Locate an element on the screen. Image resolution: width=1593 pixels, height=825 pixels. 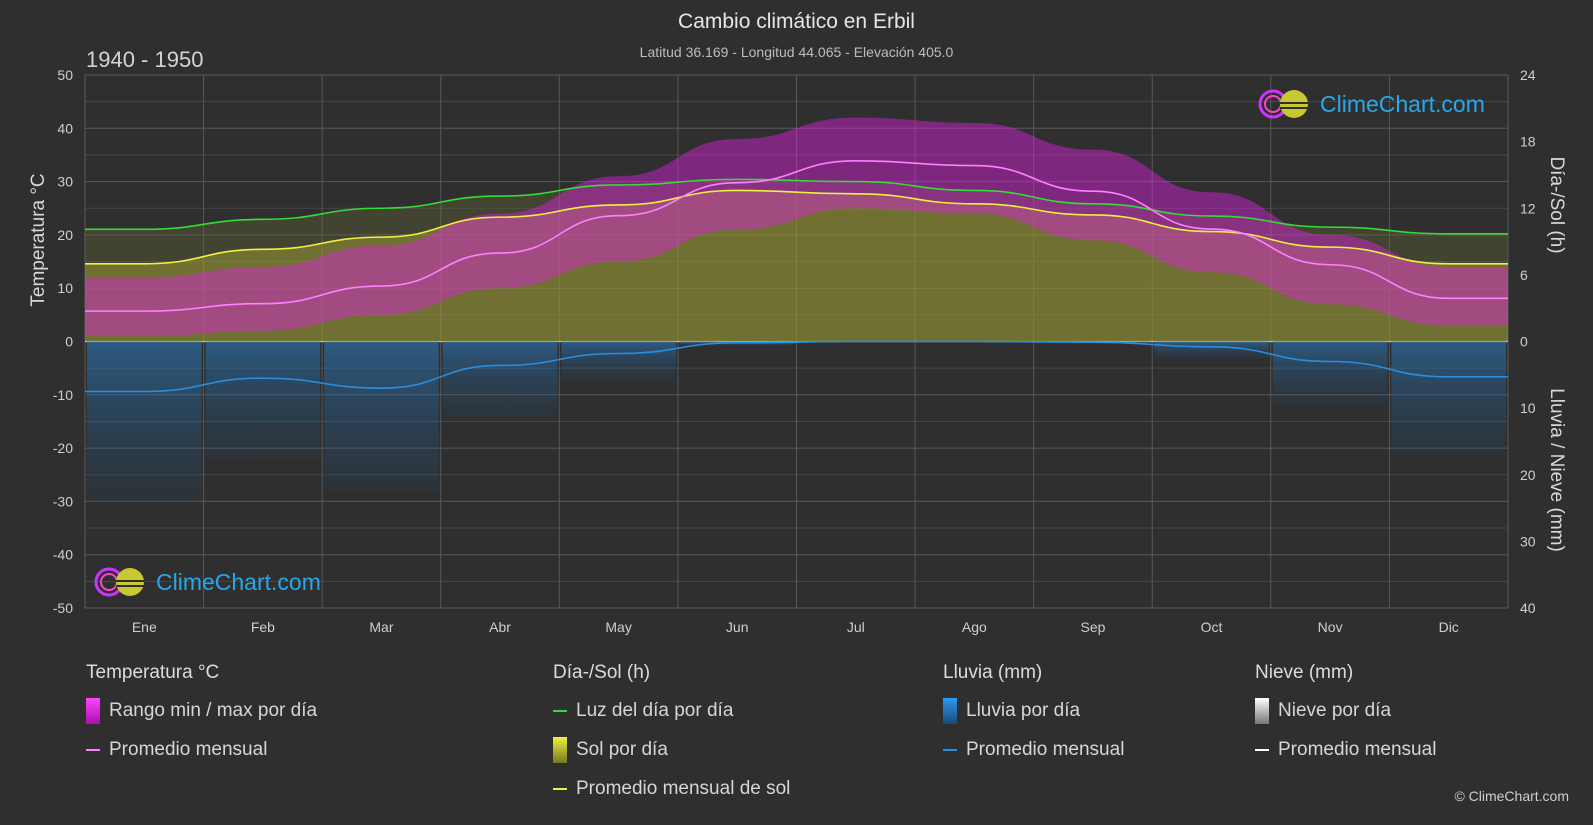
y-left-tick-label: 20 is located at coordinates (65, 235).